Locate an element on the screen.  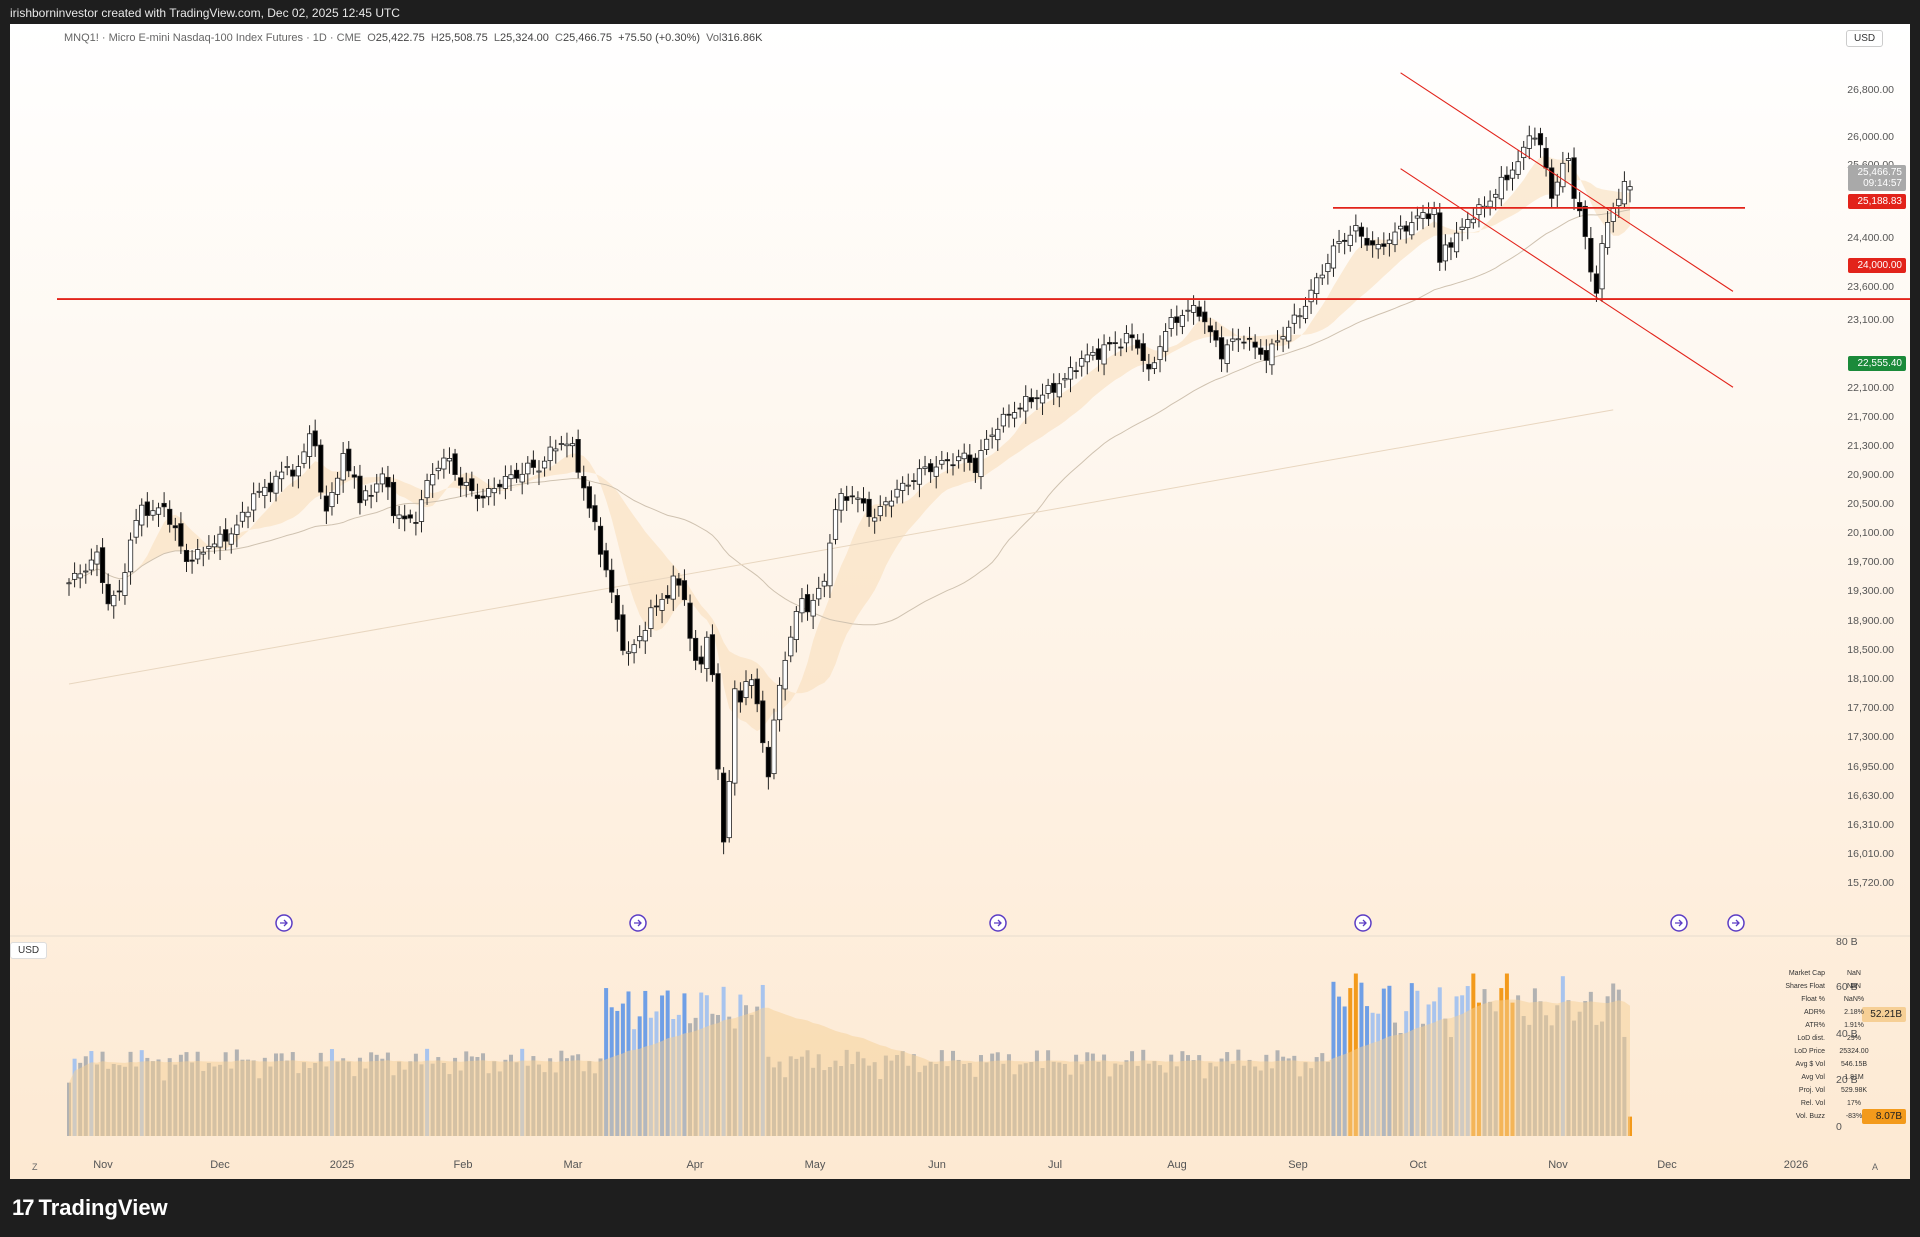
stats-value: 29% is located at coordinates (1853, 1038).